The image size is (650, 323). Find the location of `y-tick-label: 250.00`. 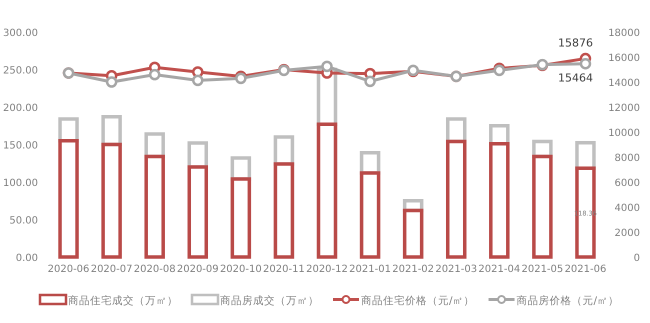

y-tick-label: 250.00 is located at coordinates (20, 71).